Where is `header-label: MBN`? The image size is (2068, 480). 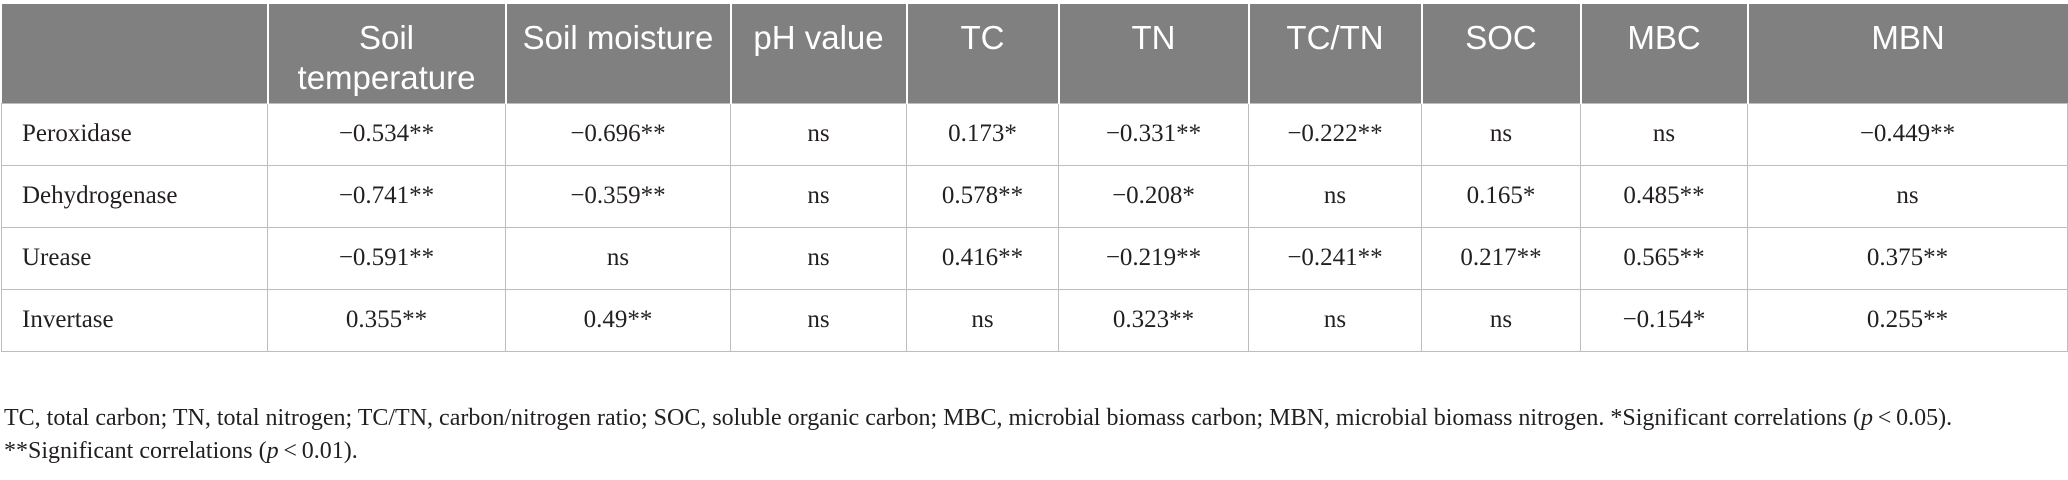 header-label: MBN is located at coordinates (1908, 37).